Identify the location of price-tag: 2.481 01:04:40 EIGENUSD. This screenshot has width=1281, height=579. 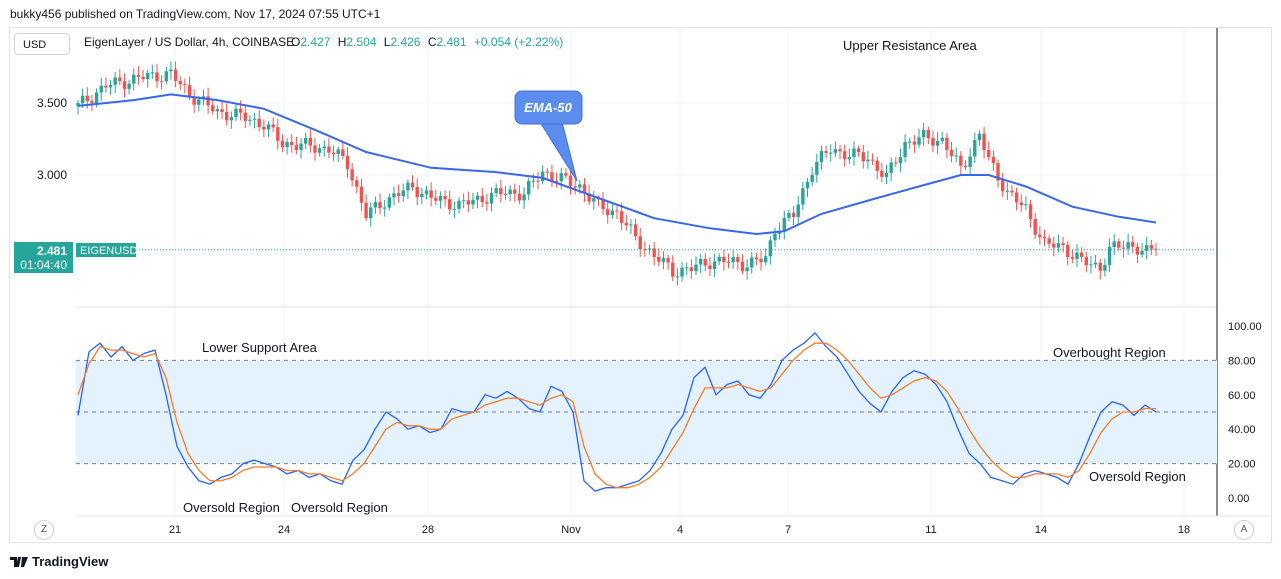
(76, 257).